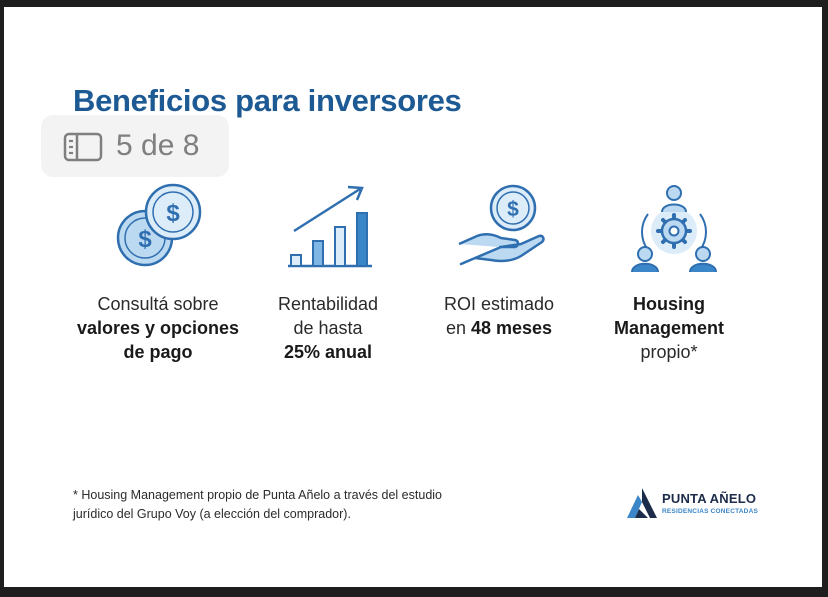  I want to click on brand-logo: PUNTA AÑELO RESIDENCIAS CONECTADAS, so click(706, 505).